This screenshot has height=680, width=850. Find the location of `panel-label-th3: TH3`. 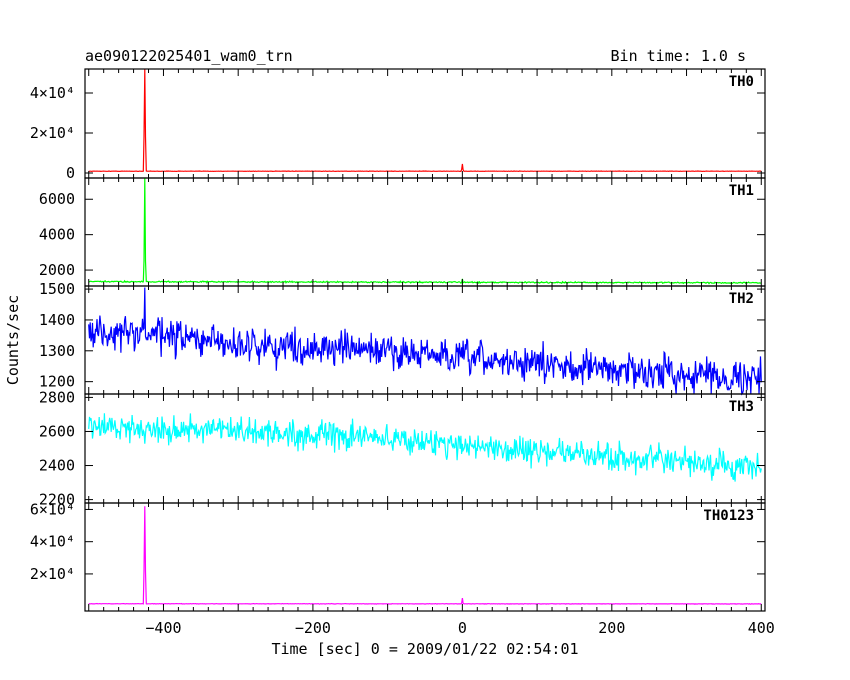

panel-label-th3: TH3 is located at coordinates (741, 407).